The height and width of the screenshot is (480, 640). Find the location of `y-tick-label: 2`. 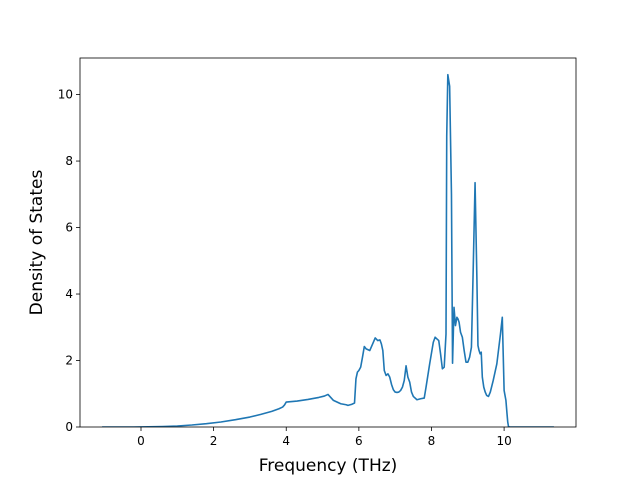

y-tick-label: 2 is located at coordinates (69, 361).